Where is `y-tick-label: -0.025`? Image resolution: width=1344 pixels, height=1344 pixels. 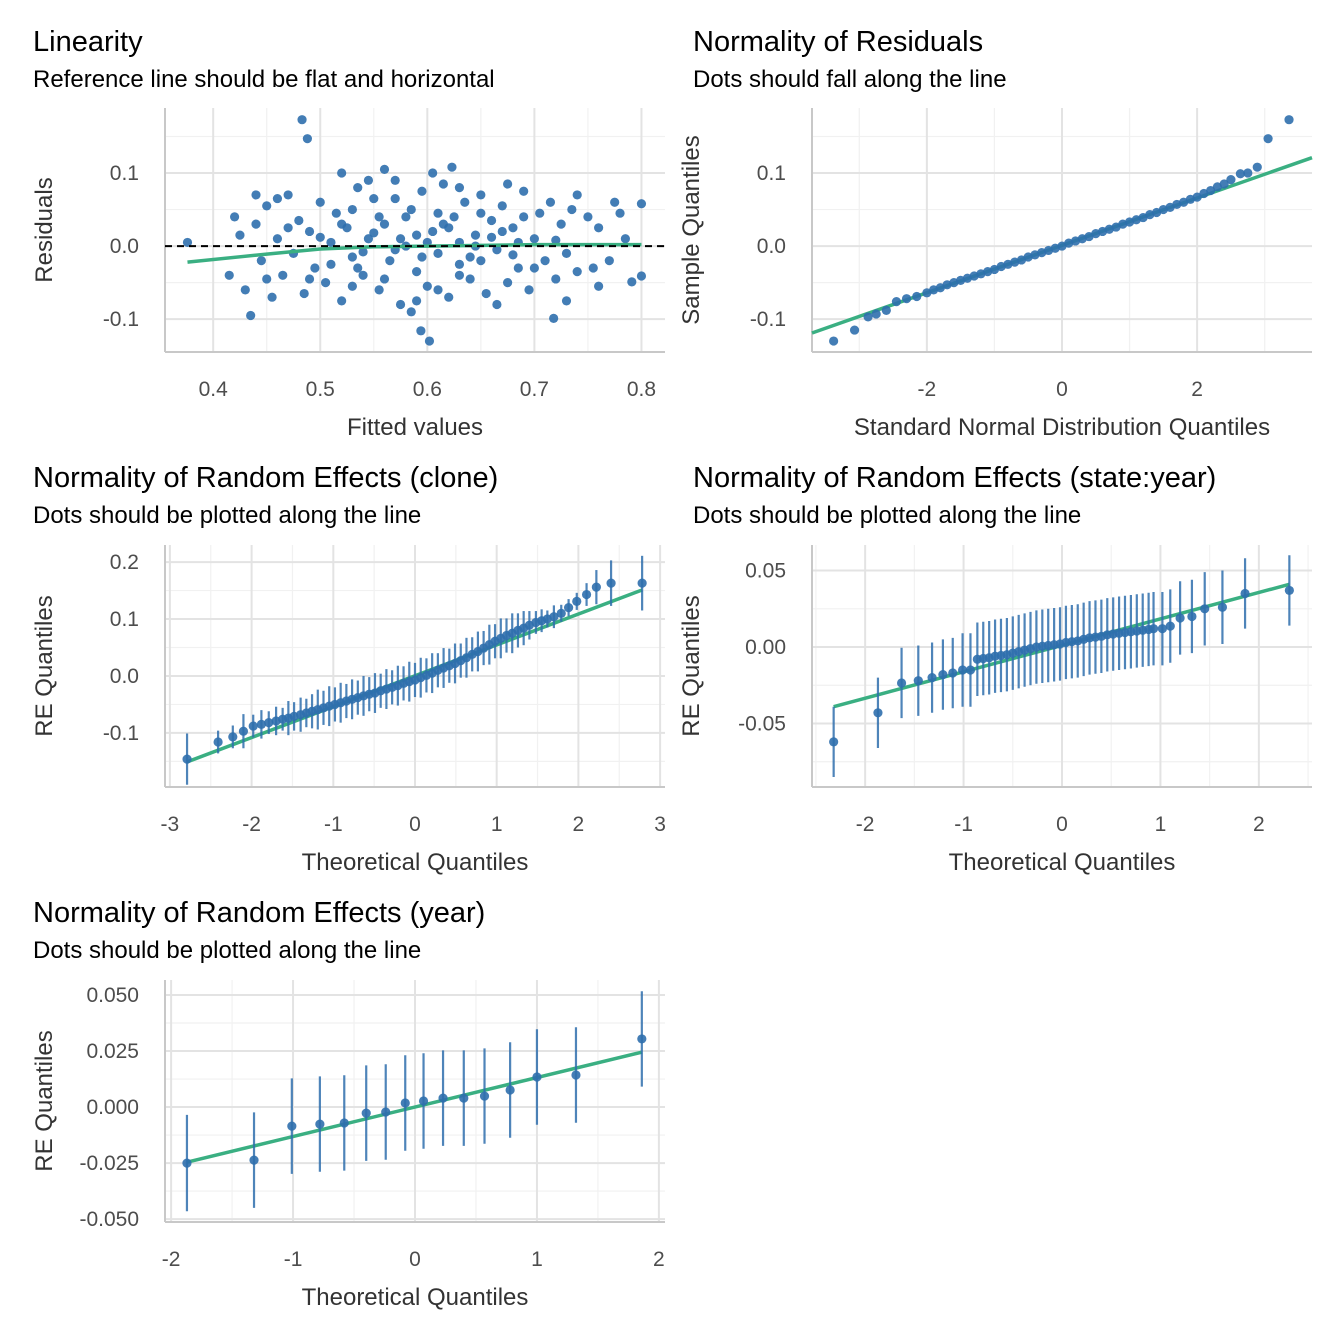
y-tick-label: -0.025 is located at coordinates (109, 1163).